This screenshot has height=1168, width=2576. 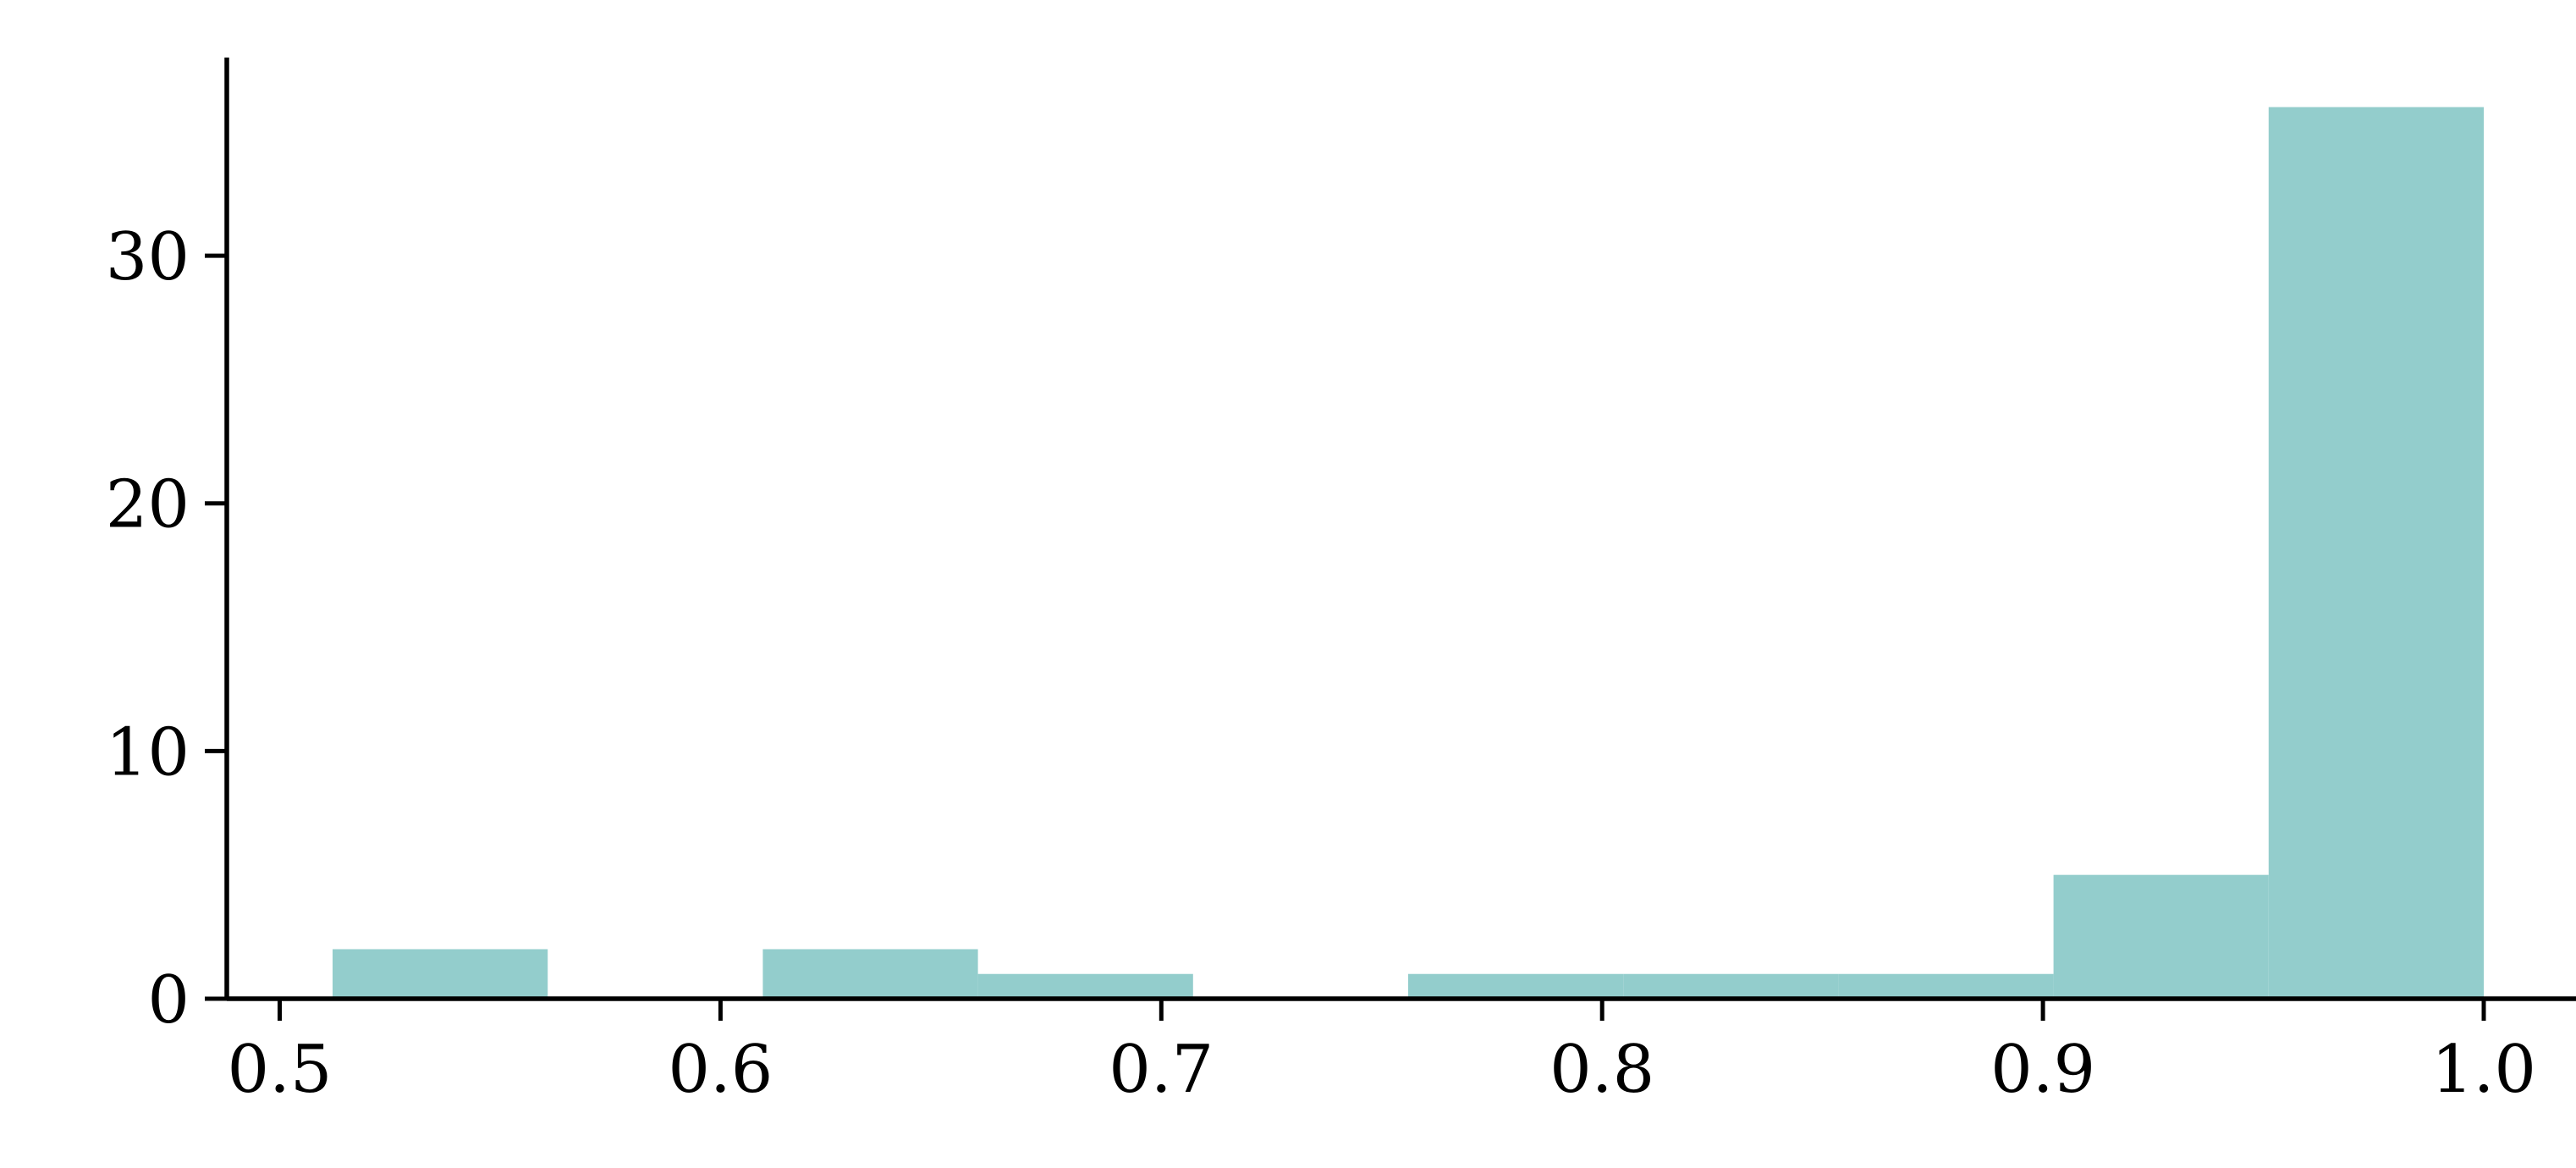 I want to click on x-tick-label: 1.0, so click(x=2483, y=1070).